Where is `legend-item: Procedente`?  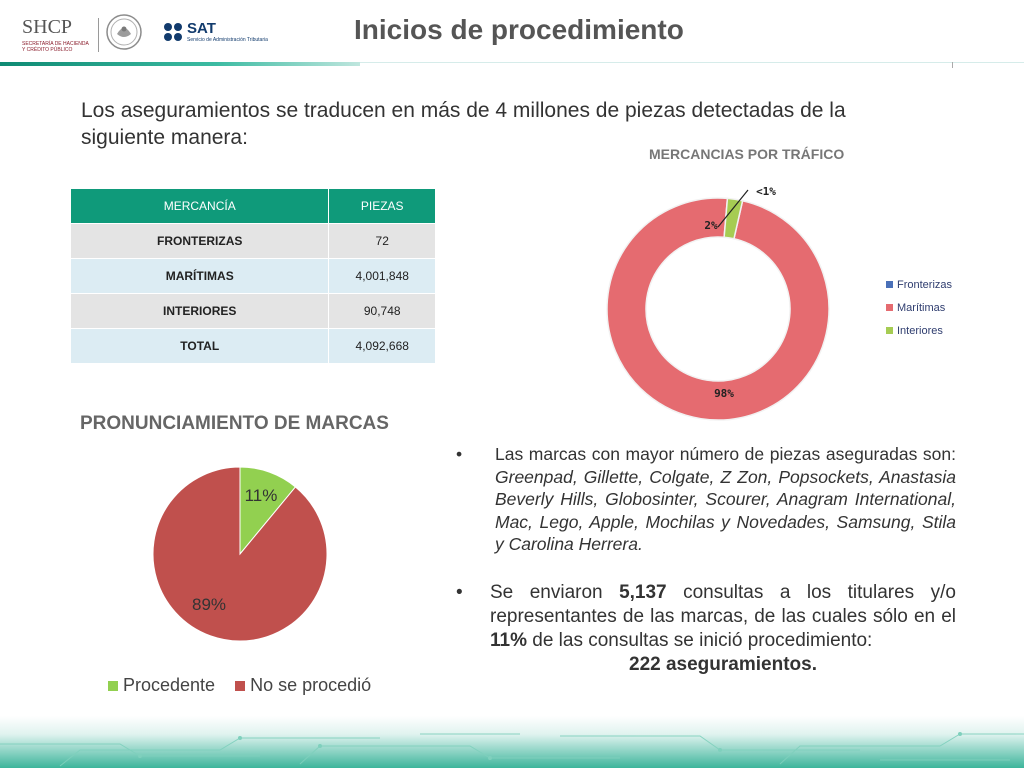 legend-item: Procedente is located at coordinates (161, 685).